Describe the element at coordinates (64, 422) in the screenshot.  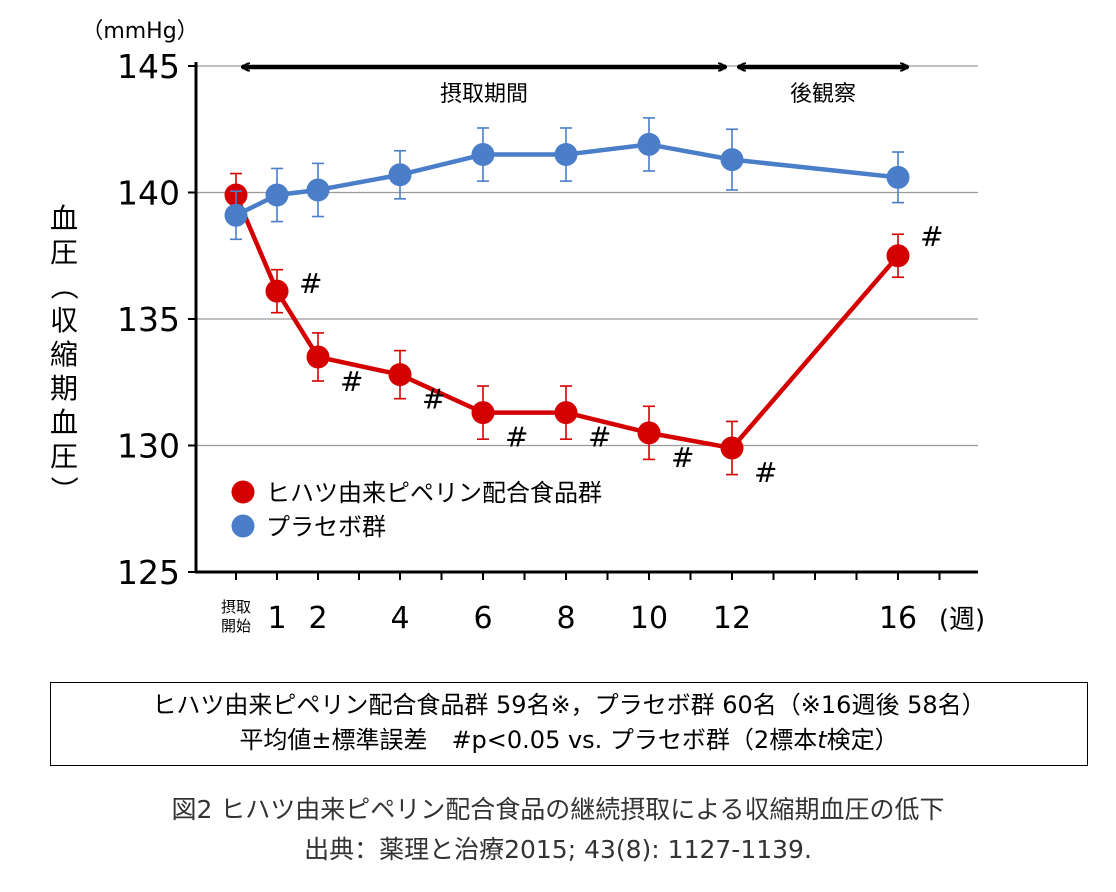
I see `y-label-char-6: 血` at that location.